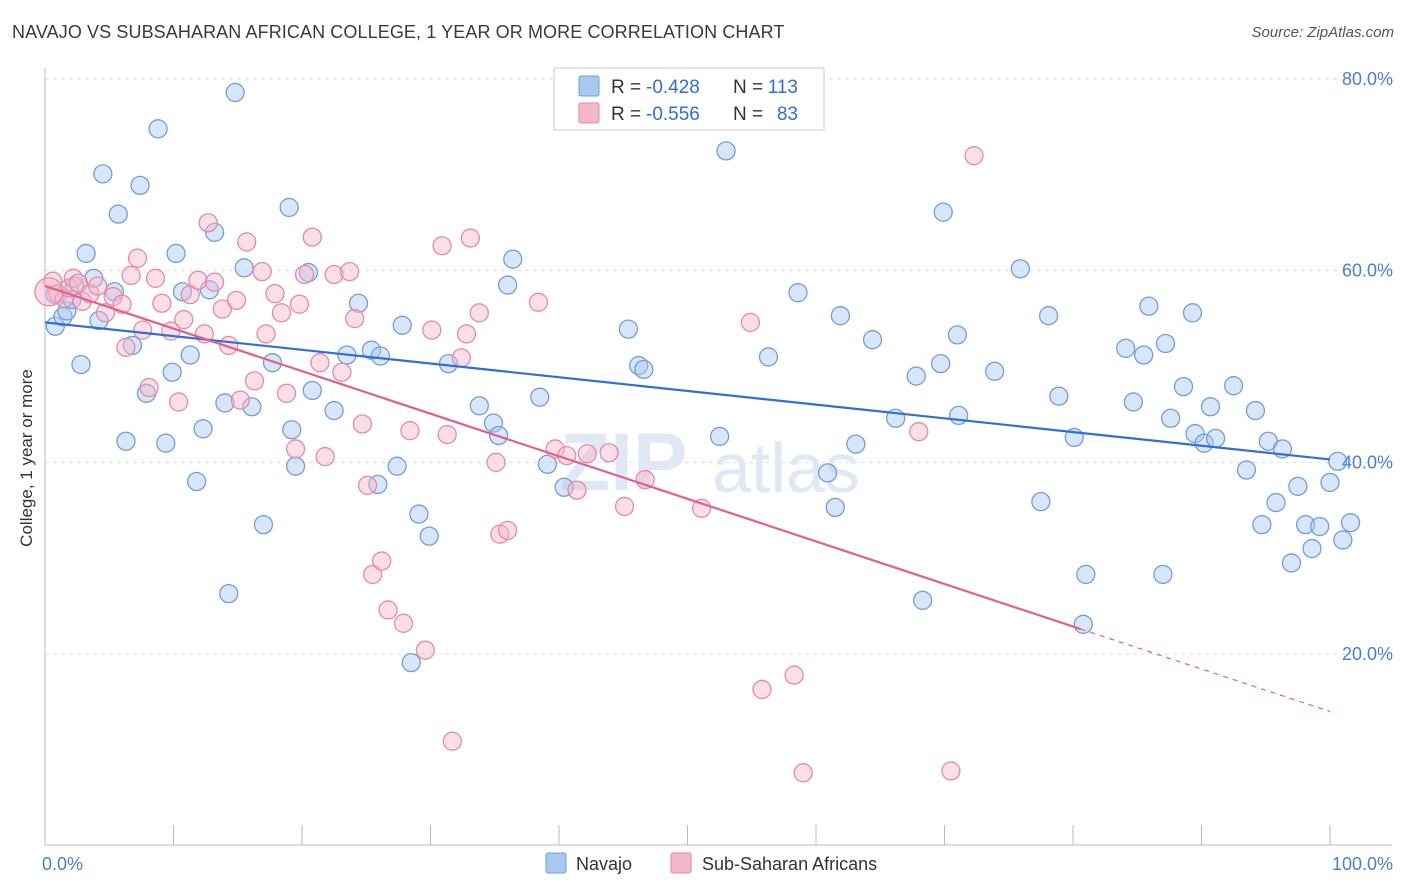 The width and height of the screenshot is (1406, 892). Describe the element at coordinates (1362, 864) in the screenshot. I see `x-tick-label-end: 100.0%` at that location.